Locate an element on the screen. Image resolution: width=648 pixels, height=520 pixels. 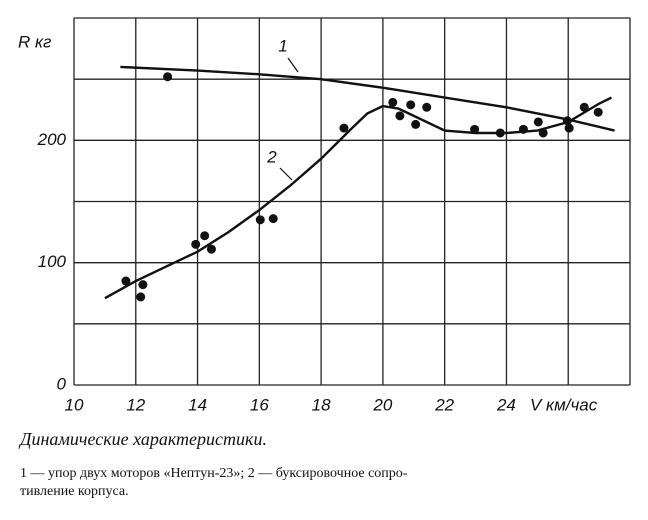
x-tick-label: 16 is located at coordinates (259, 404).